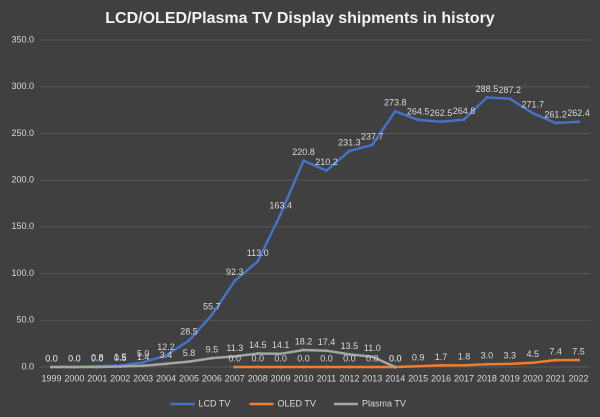 The image size is (600, 417). I want to click on data-label: 1.8, so click(464, 357).